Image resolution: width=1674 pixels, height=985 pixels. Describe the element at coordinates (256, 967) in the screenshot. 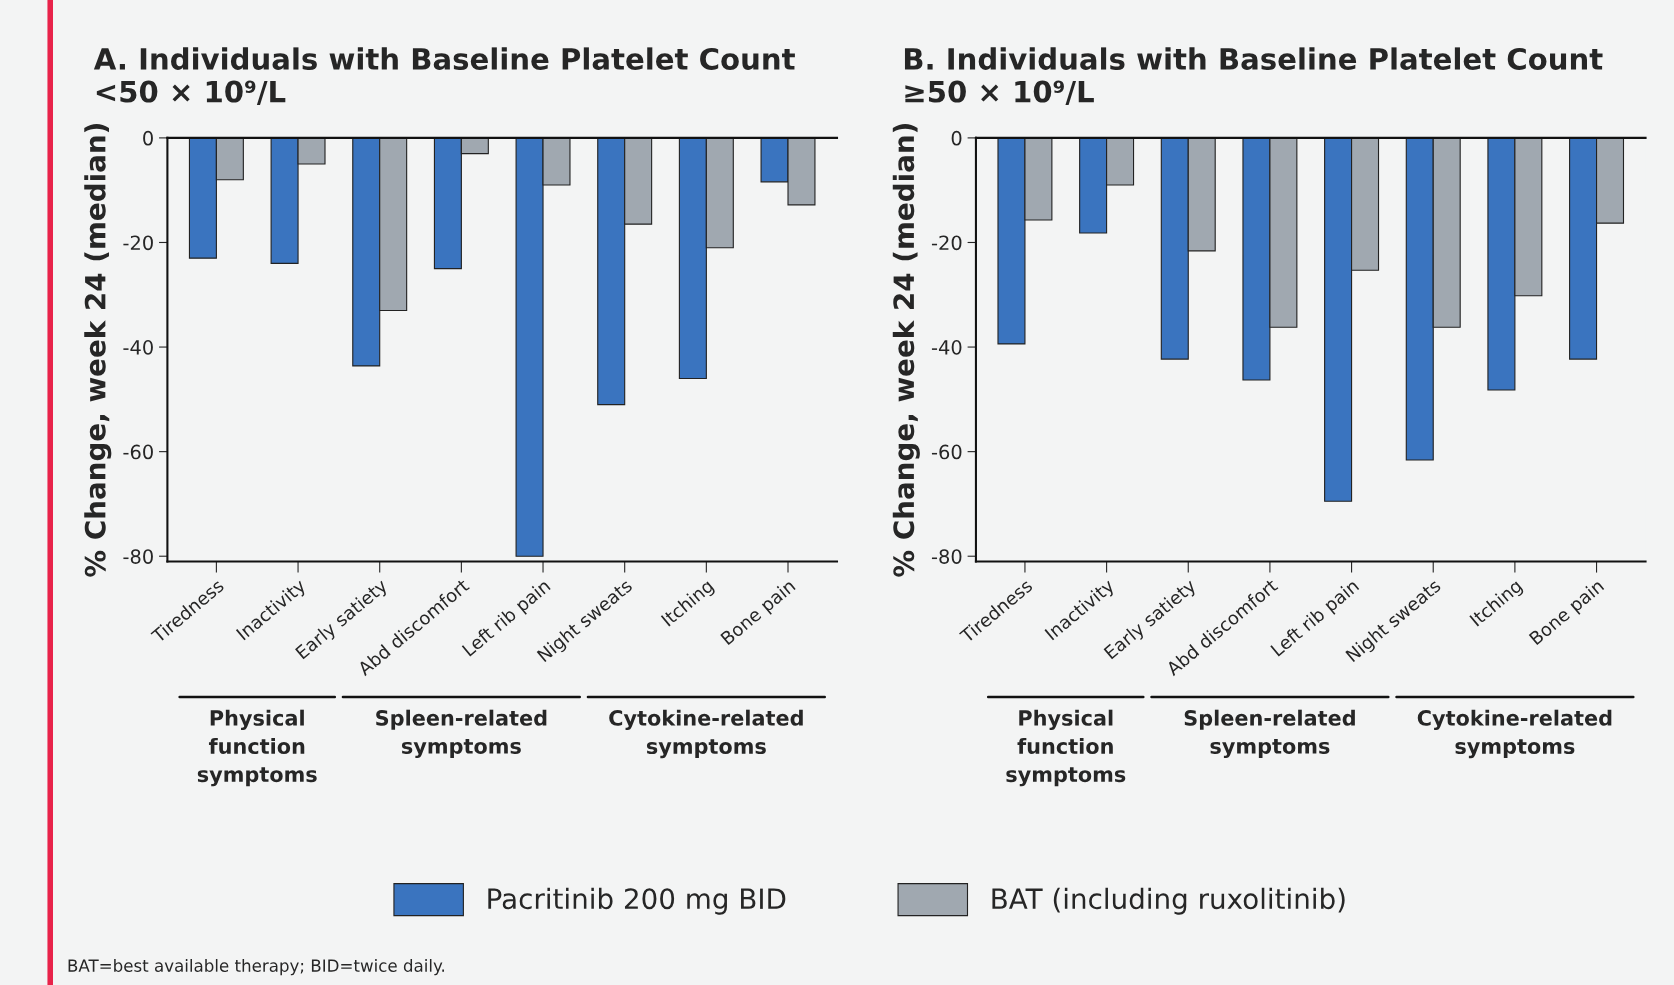

I see `text: BAT=best available therapy; BID=twice daily.` at that location.